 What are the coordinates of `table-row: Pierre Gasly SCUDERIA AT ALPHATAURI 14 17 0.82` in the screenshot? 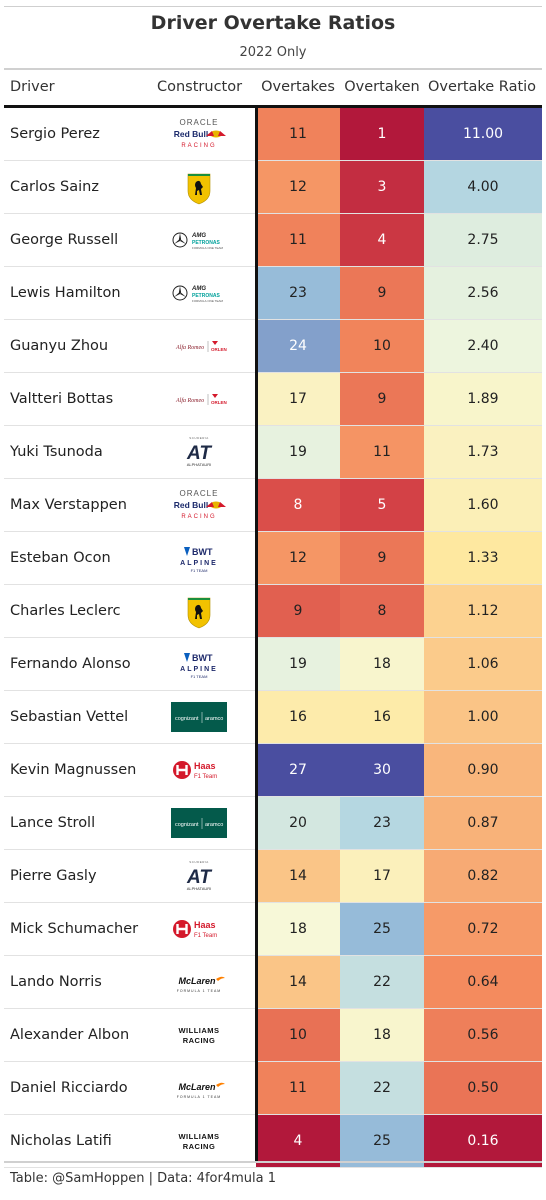 It's located at (273, 876).